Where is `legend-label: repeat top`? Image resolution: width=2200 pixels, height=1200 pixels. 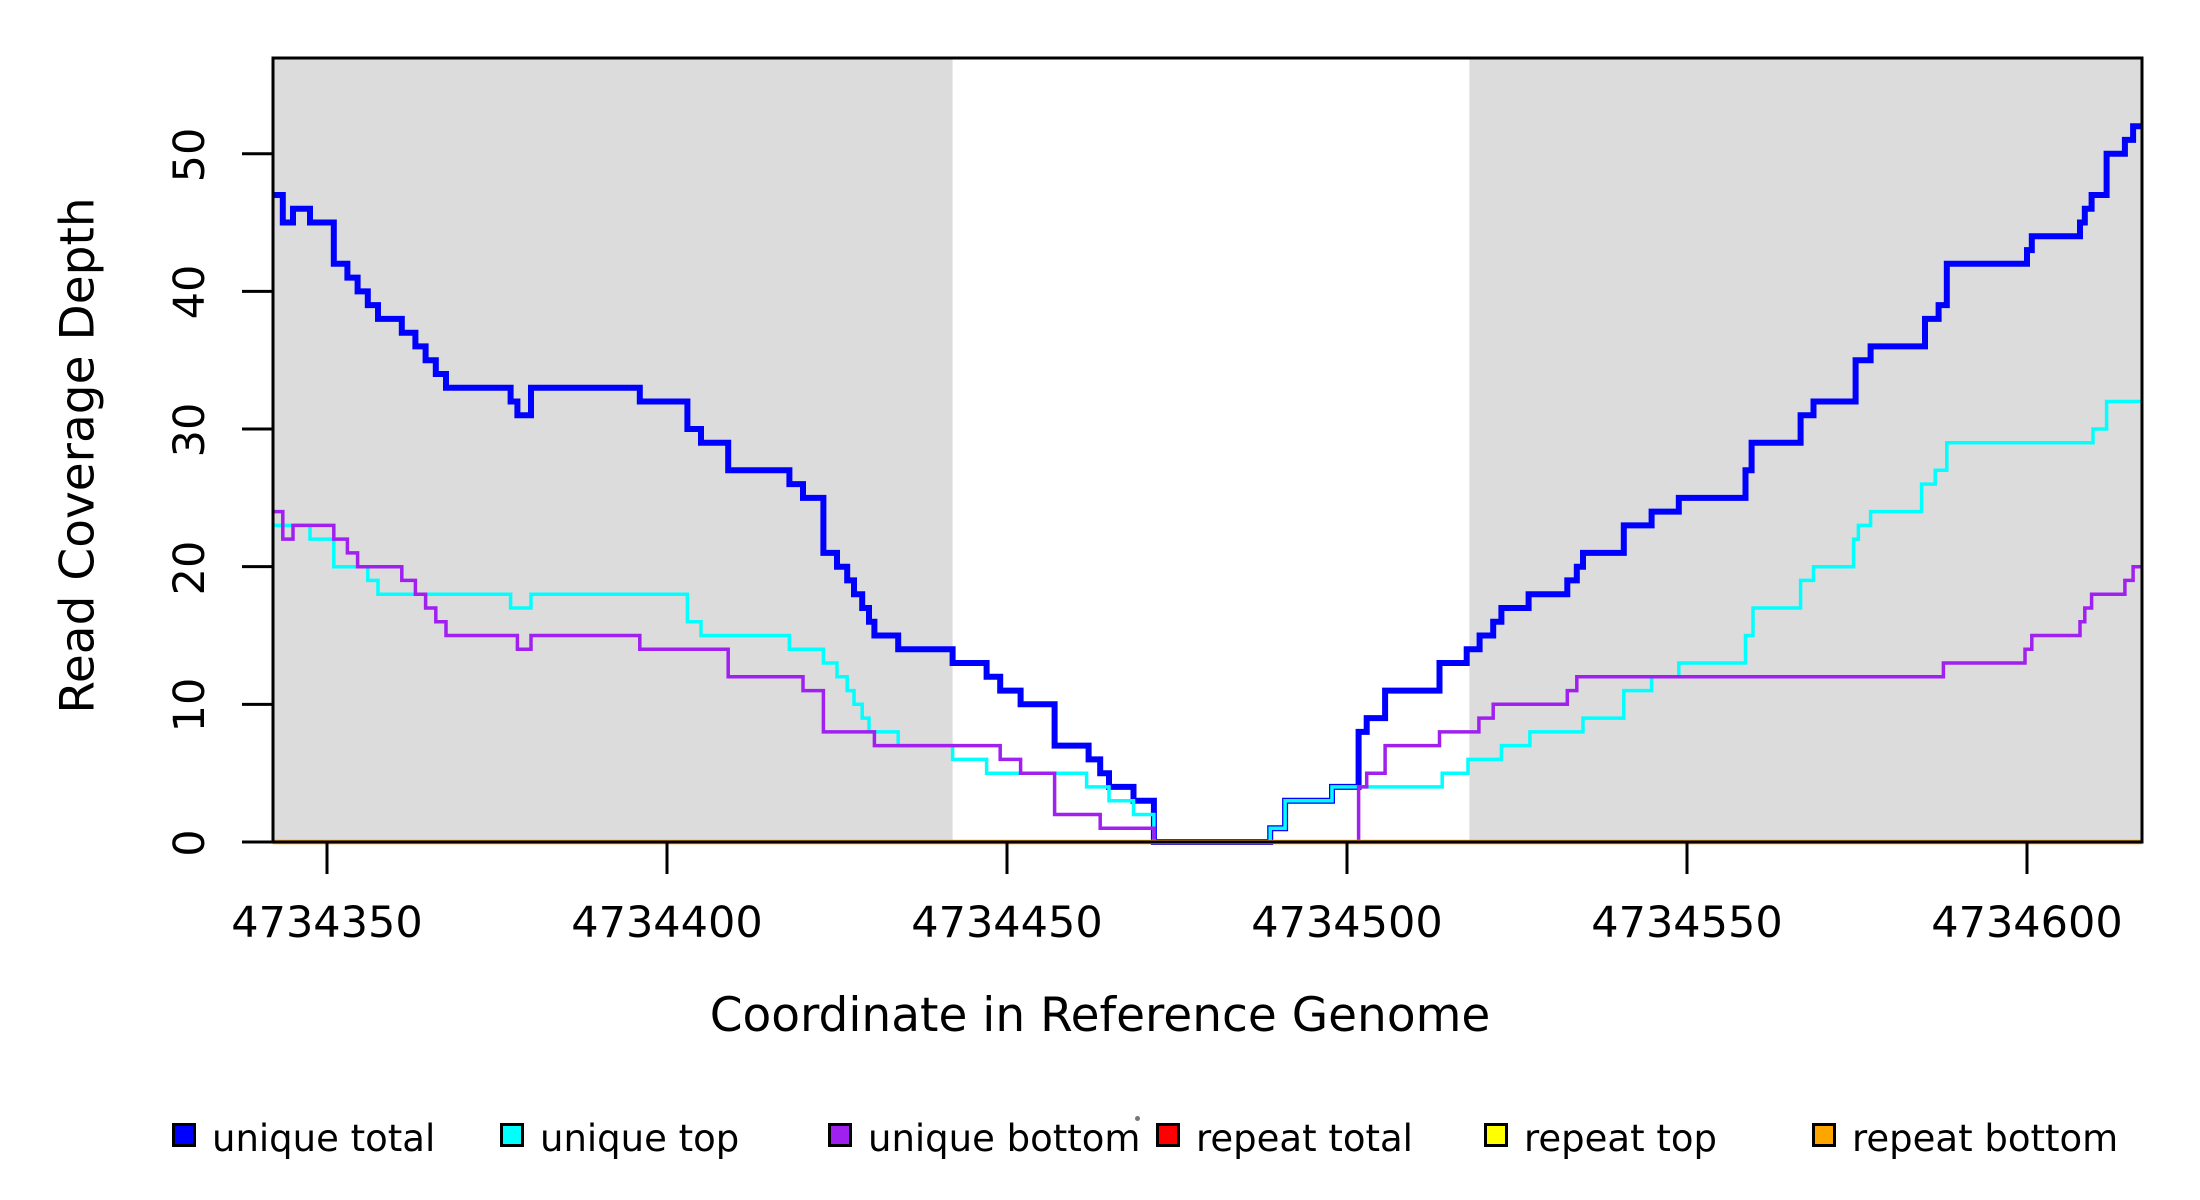 legend-label: repeat top is located at coordinates (1620, 1138).